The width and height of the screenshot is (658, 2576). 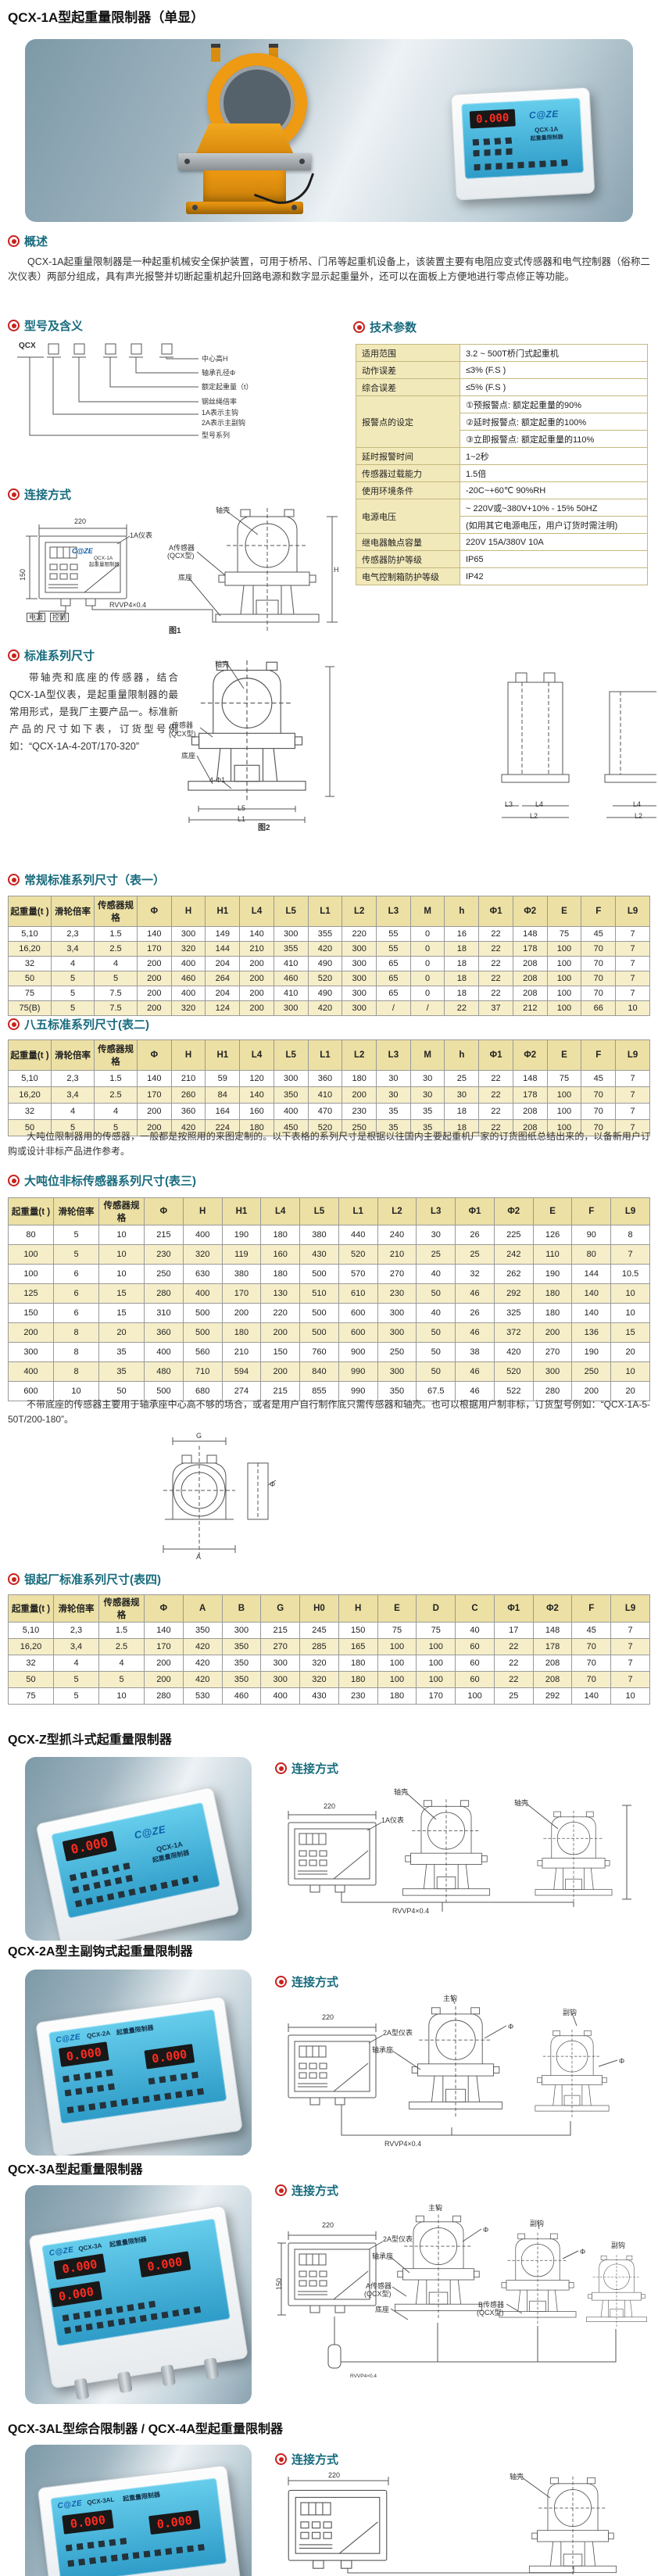 I want to click on diagram-label: 底座, so click(x=188, y=756).